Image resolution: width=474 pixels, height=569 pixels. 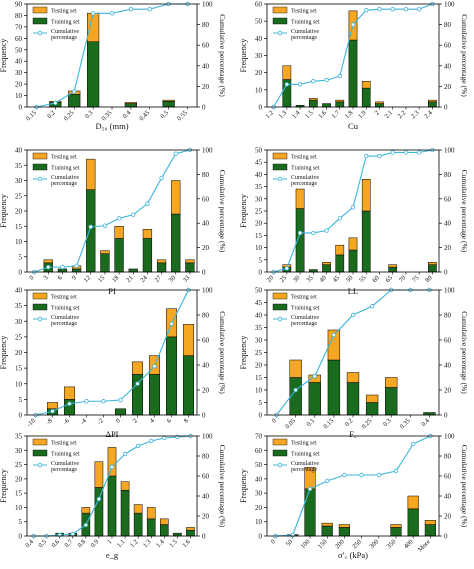 What do you see at coordinates (45, 277) in the screenshot?
I see `x-tick-label: 3` at bounding box center [45, 277].